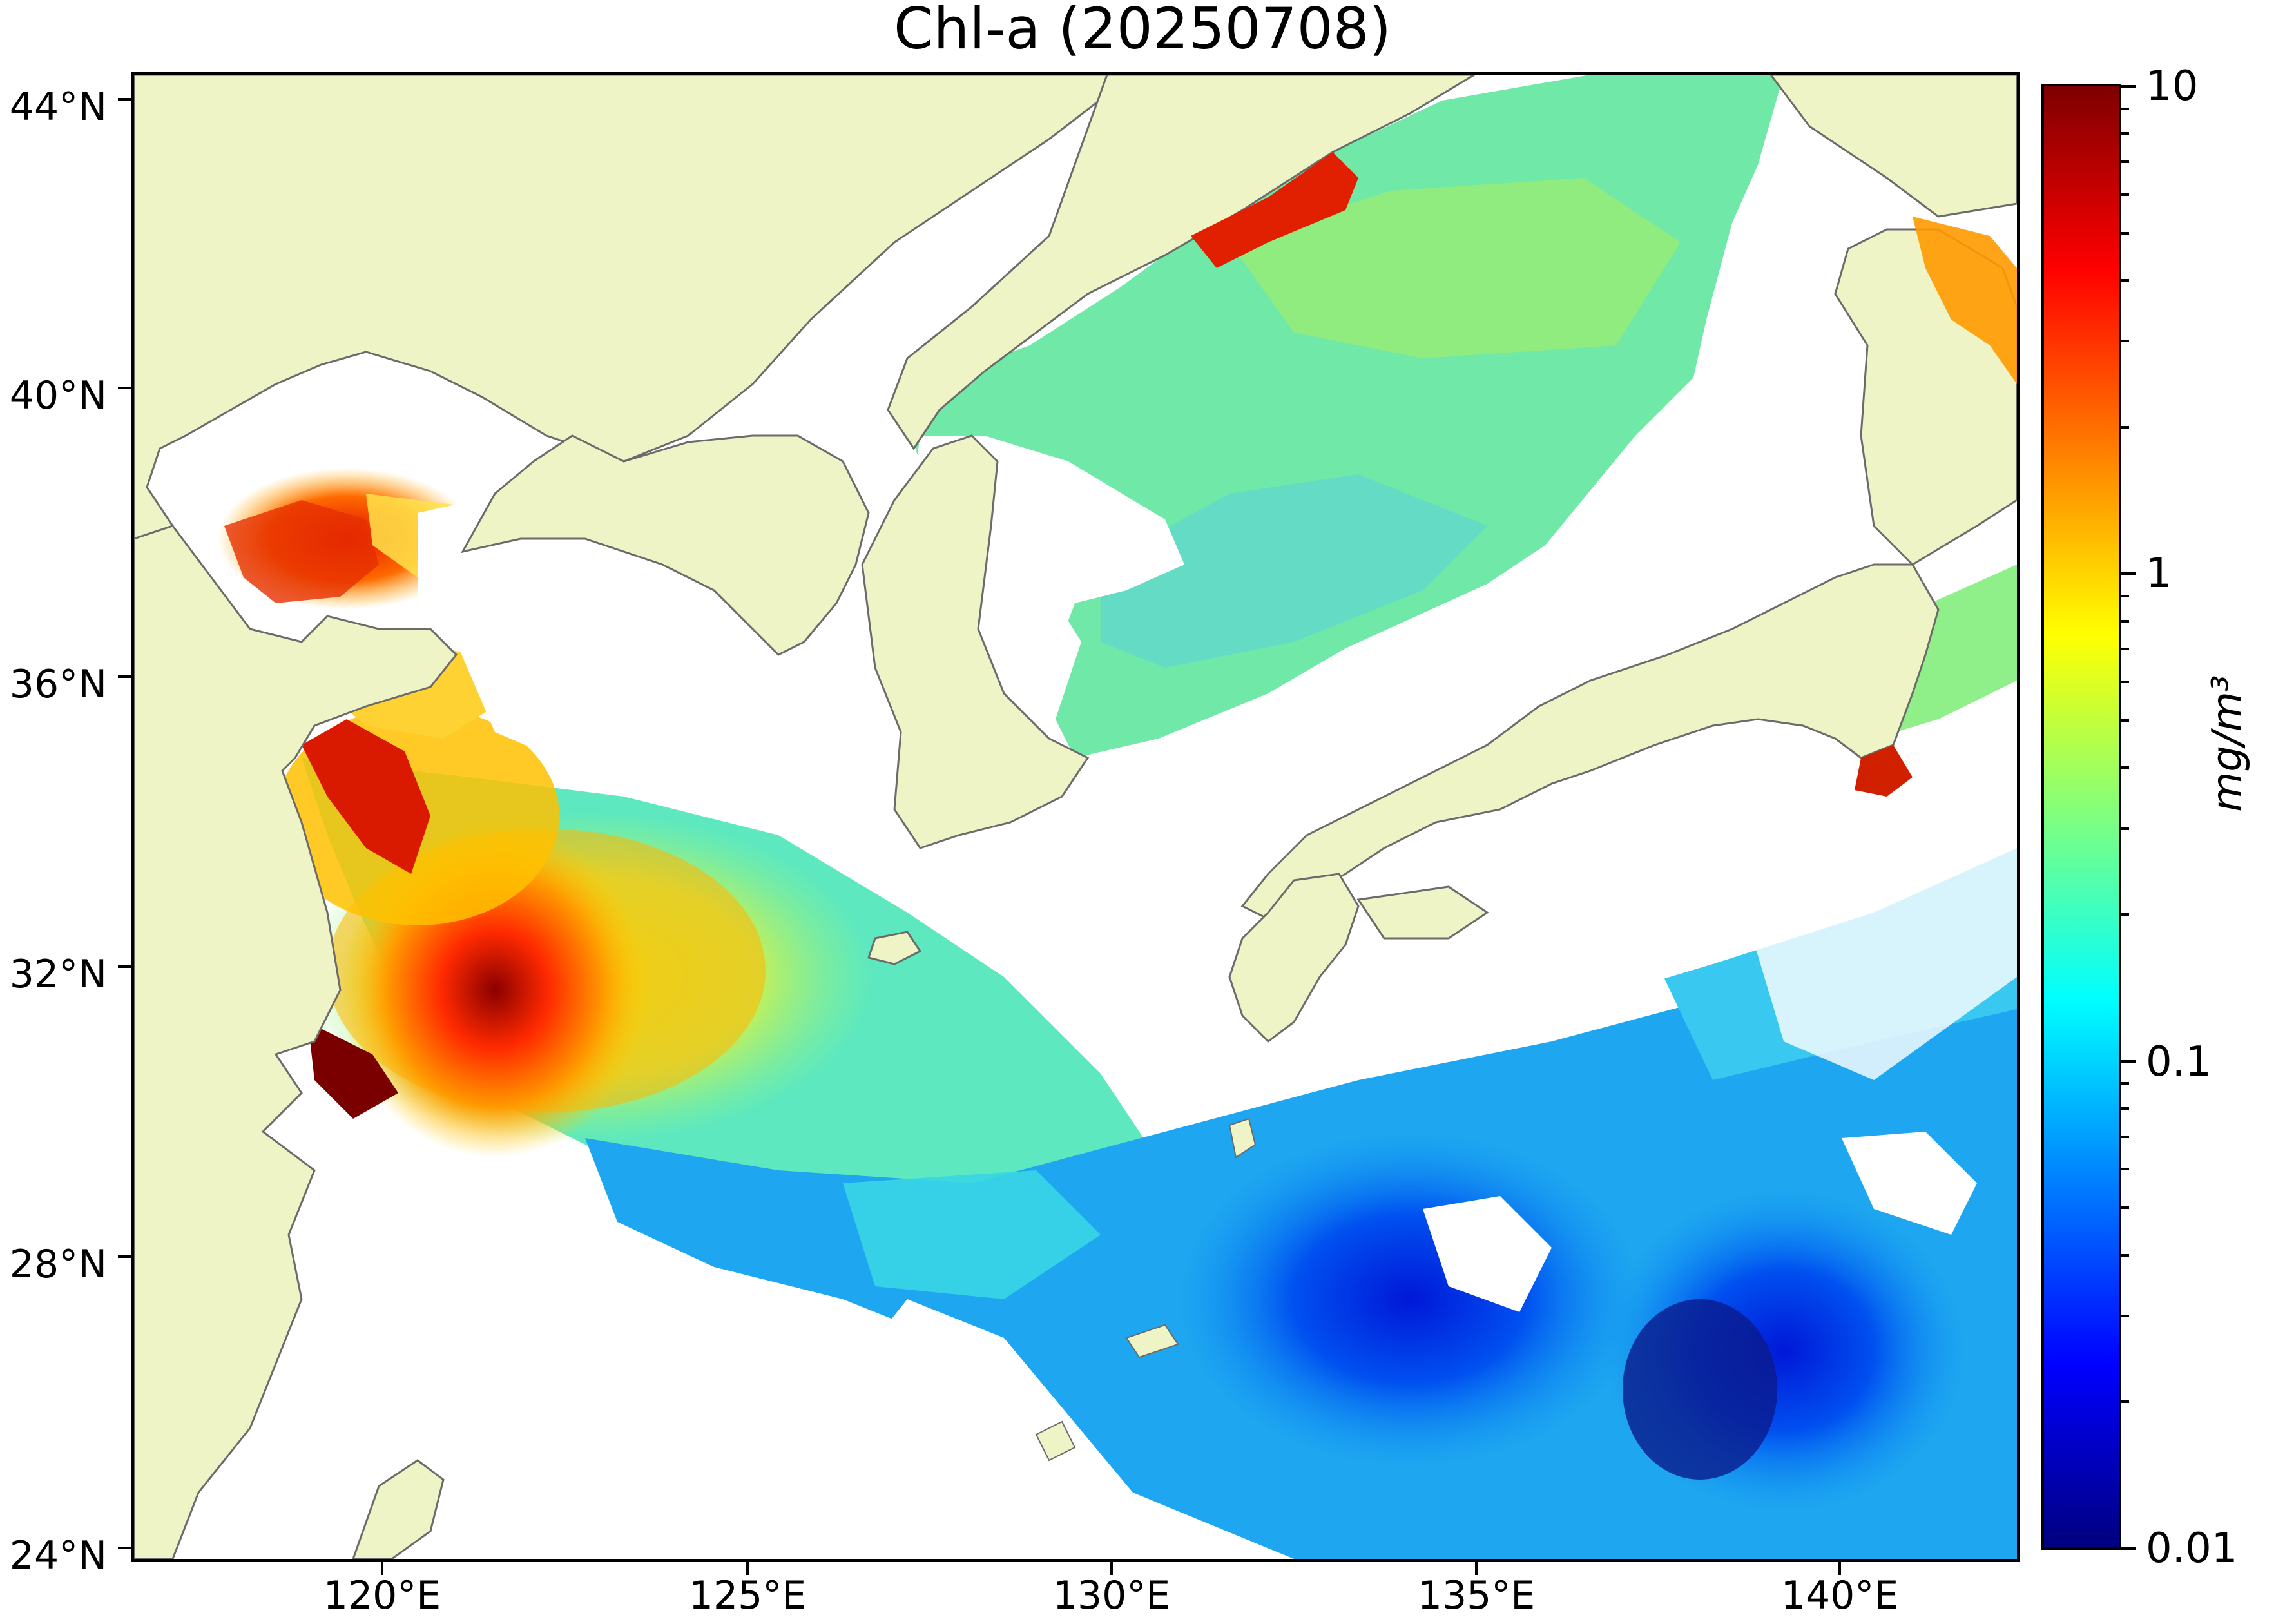 The height and width of the screenshot is (1624, 2285). Describe the element at coordinates (1274, 210) in the screenshot. I see `peter-the-great-bay-red` at that location.